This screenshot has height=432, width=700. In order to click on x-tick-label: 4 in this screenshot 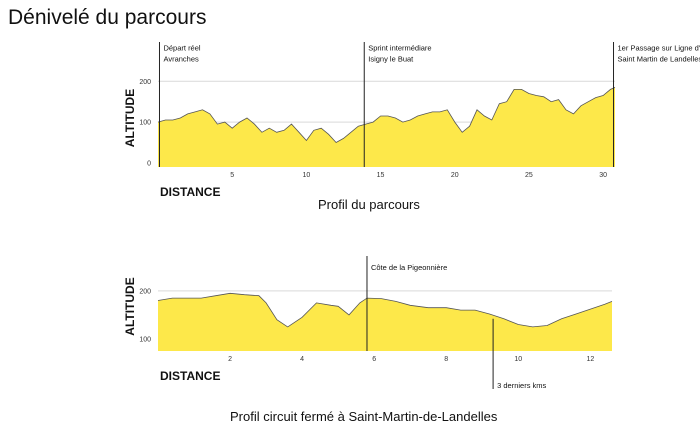, I will do `click(302, 359)`.